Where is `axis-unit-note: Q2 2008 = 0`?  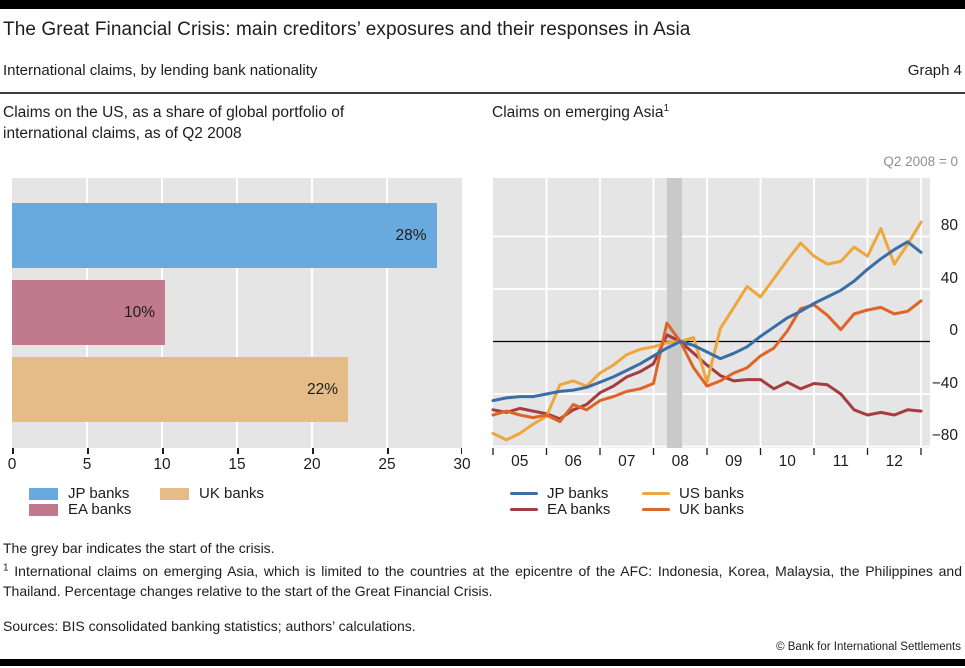 axis-unit-note: Q2 2008 = 0 is located at coordinates (920, 161).